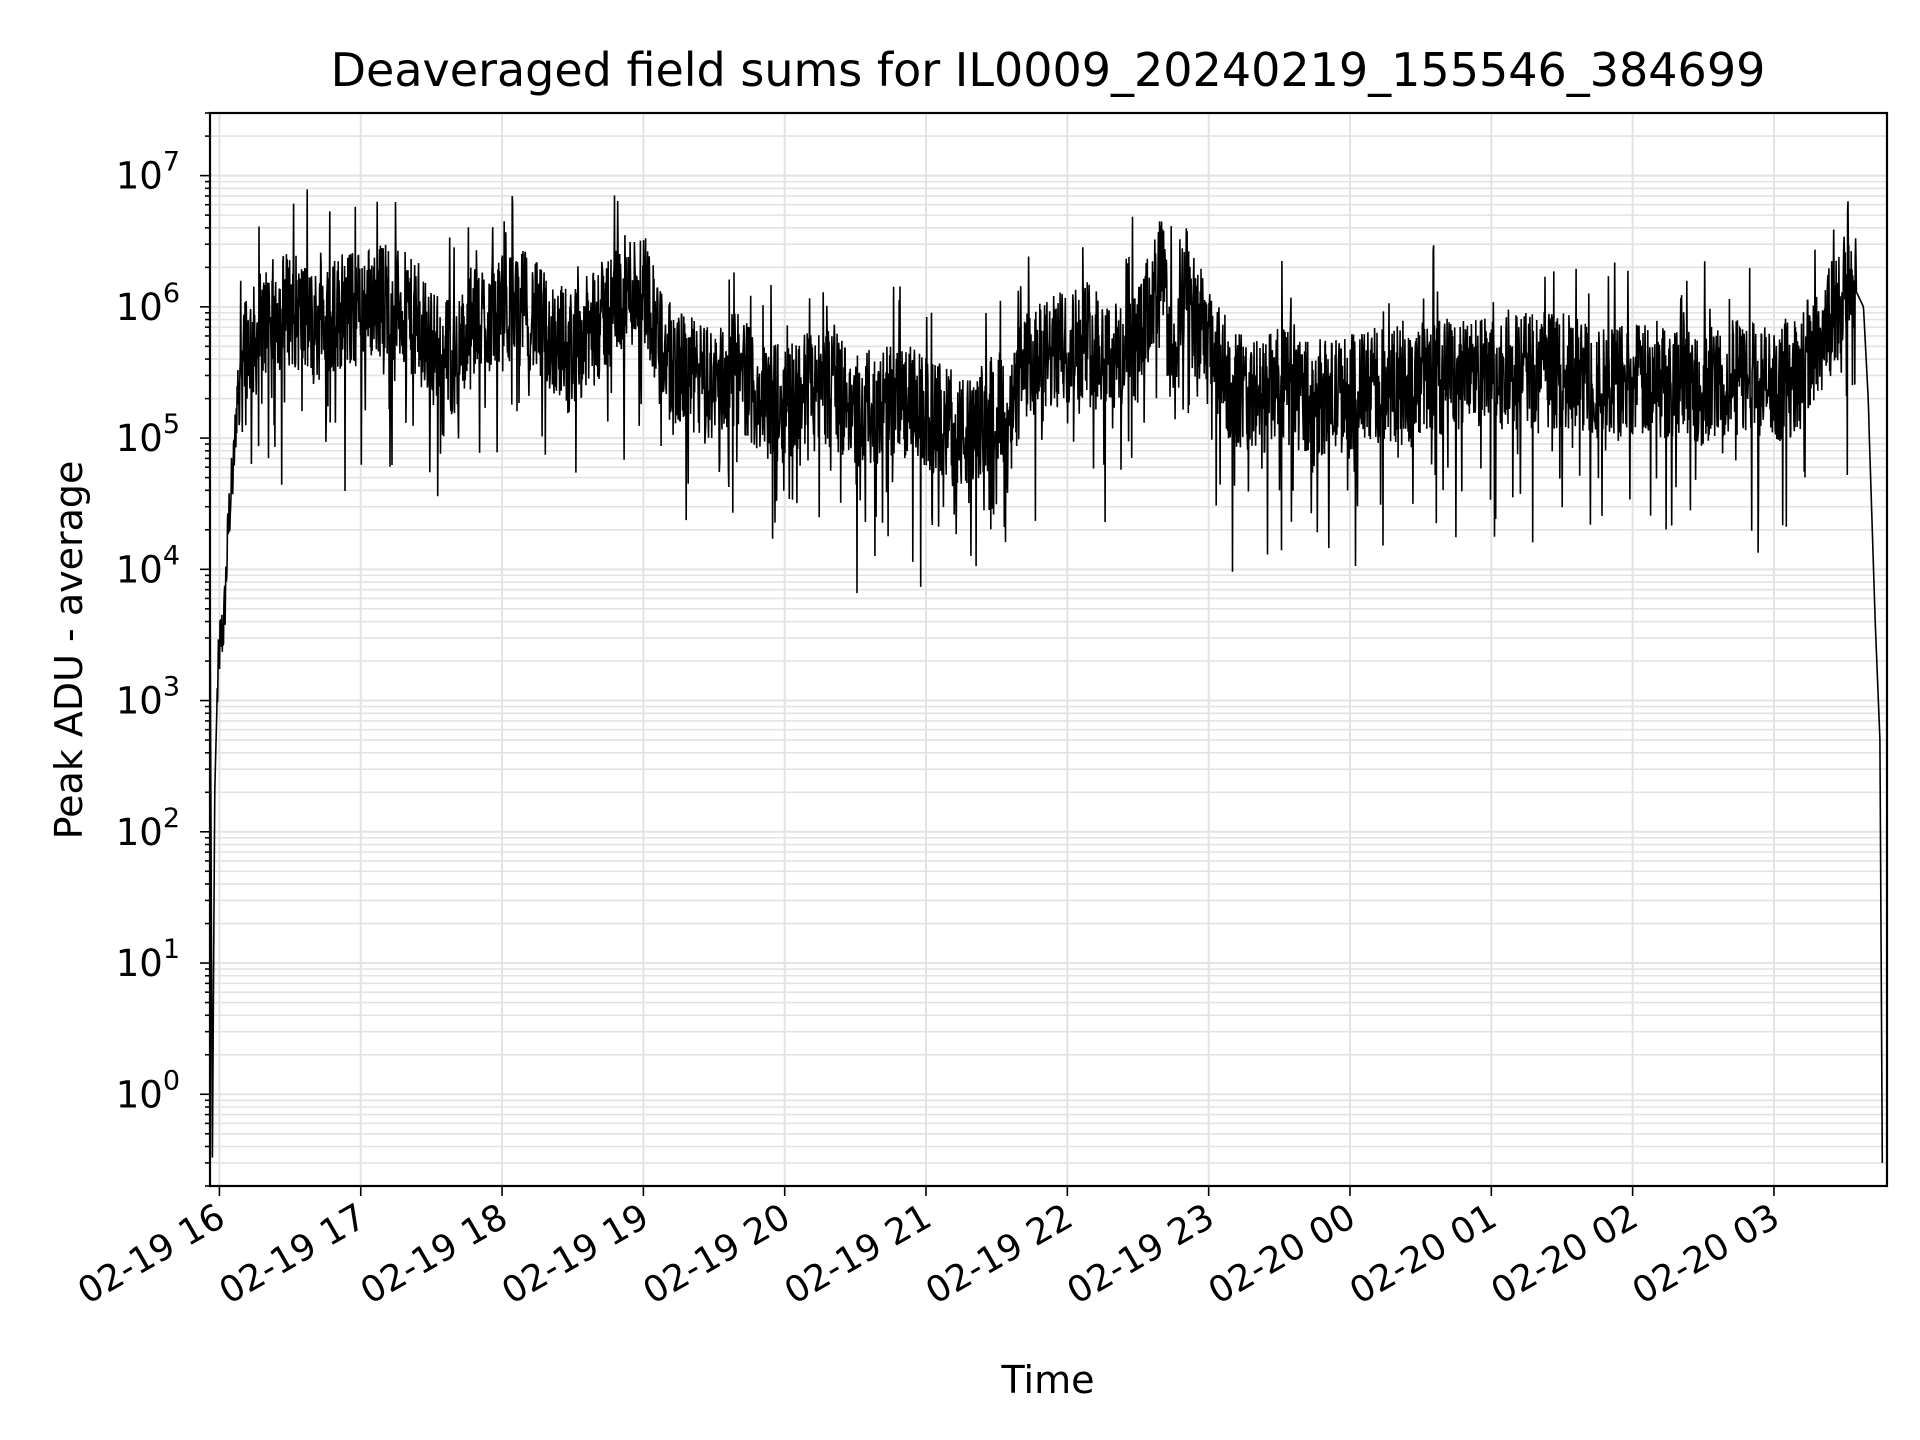 The width and height of the screenshot is (1920, 1440). Describe the element at coordinates (1048, 1380) in the screenshot. I see `x-axis-label: Time` at that location.